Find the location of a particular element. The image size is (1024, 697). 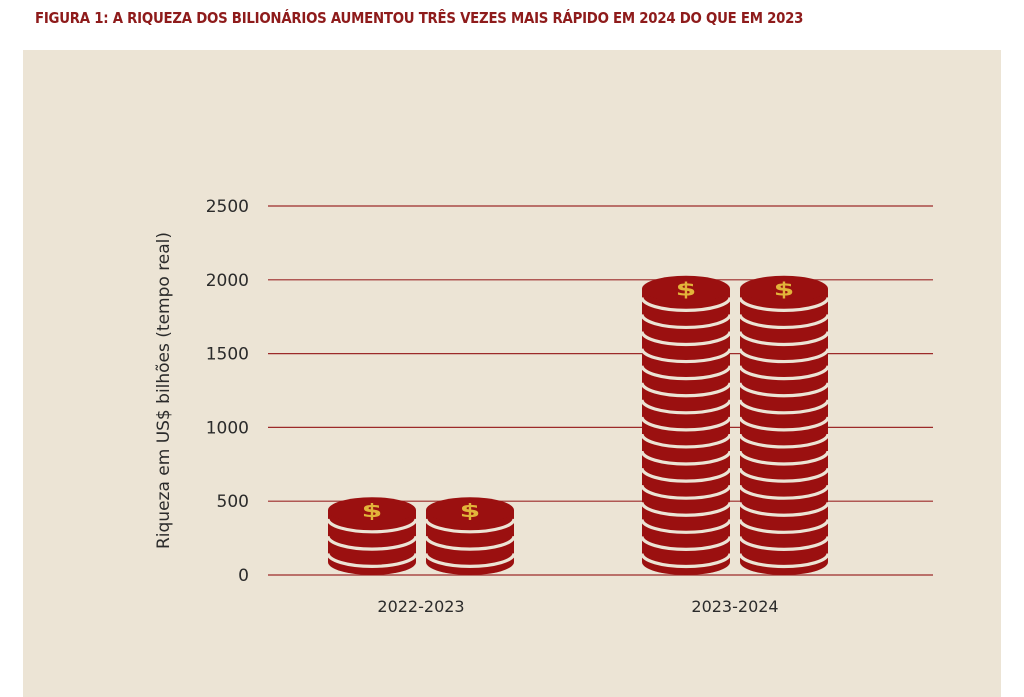

y-axis-label: Riqueza em US$ bilhões (tempo real) is located at coordinates (164, 390).